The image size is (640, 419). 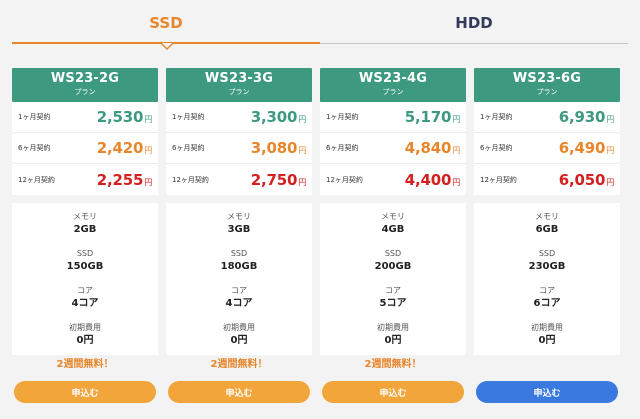 What do you see at coordinates (547, 148) in the screenshot?
I see `price-row-6-months: 6ヶ月契約 6,490円` at bounding box center [547, 148].